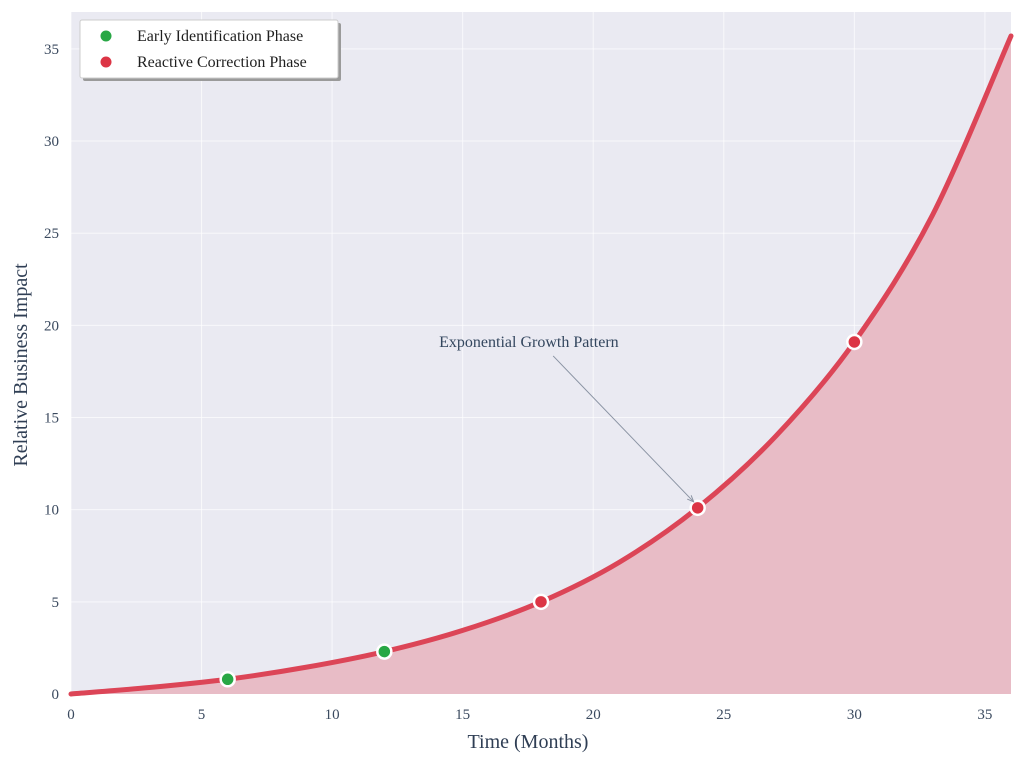  I want to click on annotation-arrow, so click(623, 429).